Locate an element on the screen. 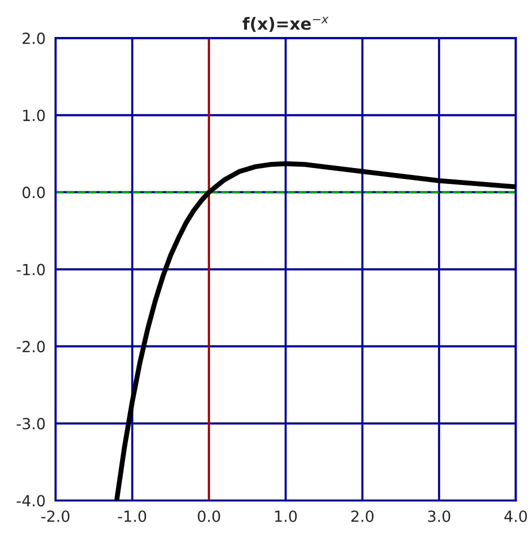  x-tick-label: -2.0 is located at coordinates (55, 516).